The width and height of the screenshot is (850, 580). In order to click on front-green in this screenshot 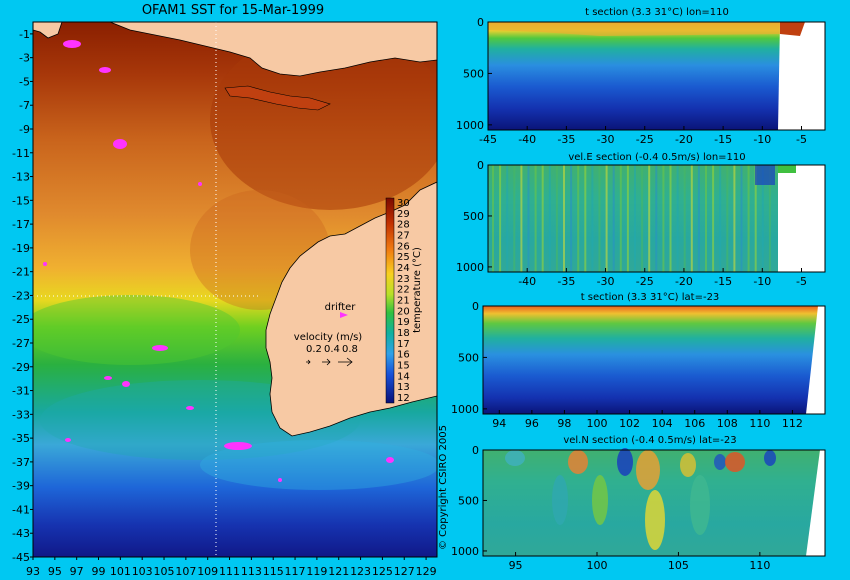, I will do `click(136, 330)`.